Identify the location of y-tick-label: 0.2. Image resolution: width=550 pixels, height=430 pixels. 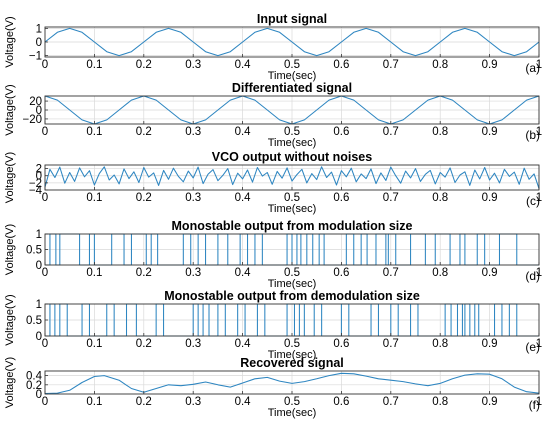
(34, 386).